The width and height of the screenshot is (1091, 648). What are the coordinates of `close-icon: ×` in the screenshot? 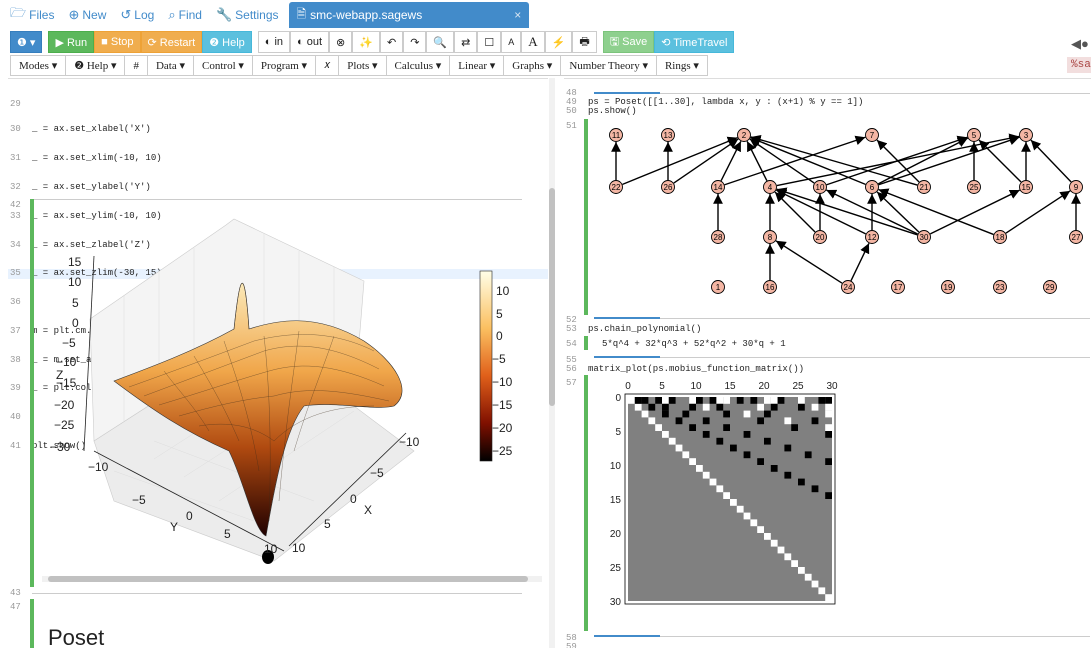 It's located at (518, 15).